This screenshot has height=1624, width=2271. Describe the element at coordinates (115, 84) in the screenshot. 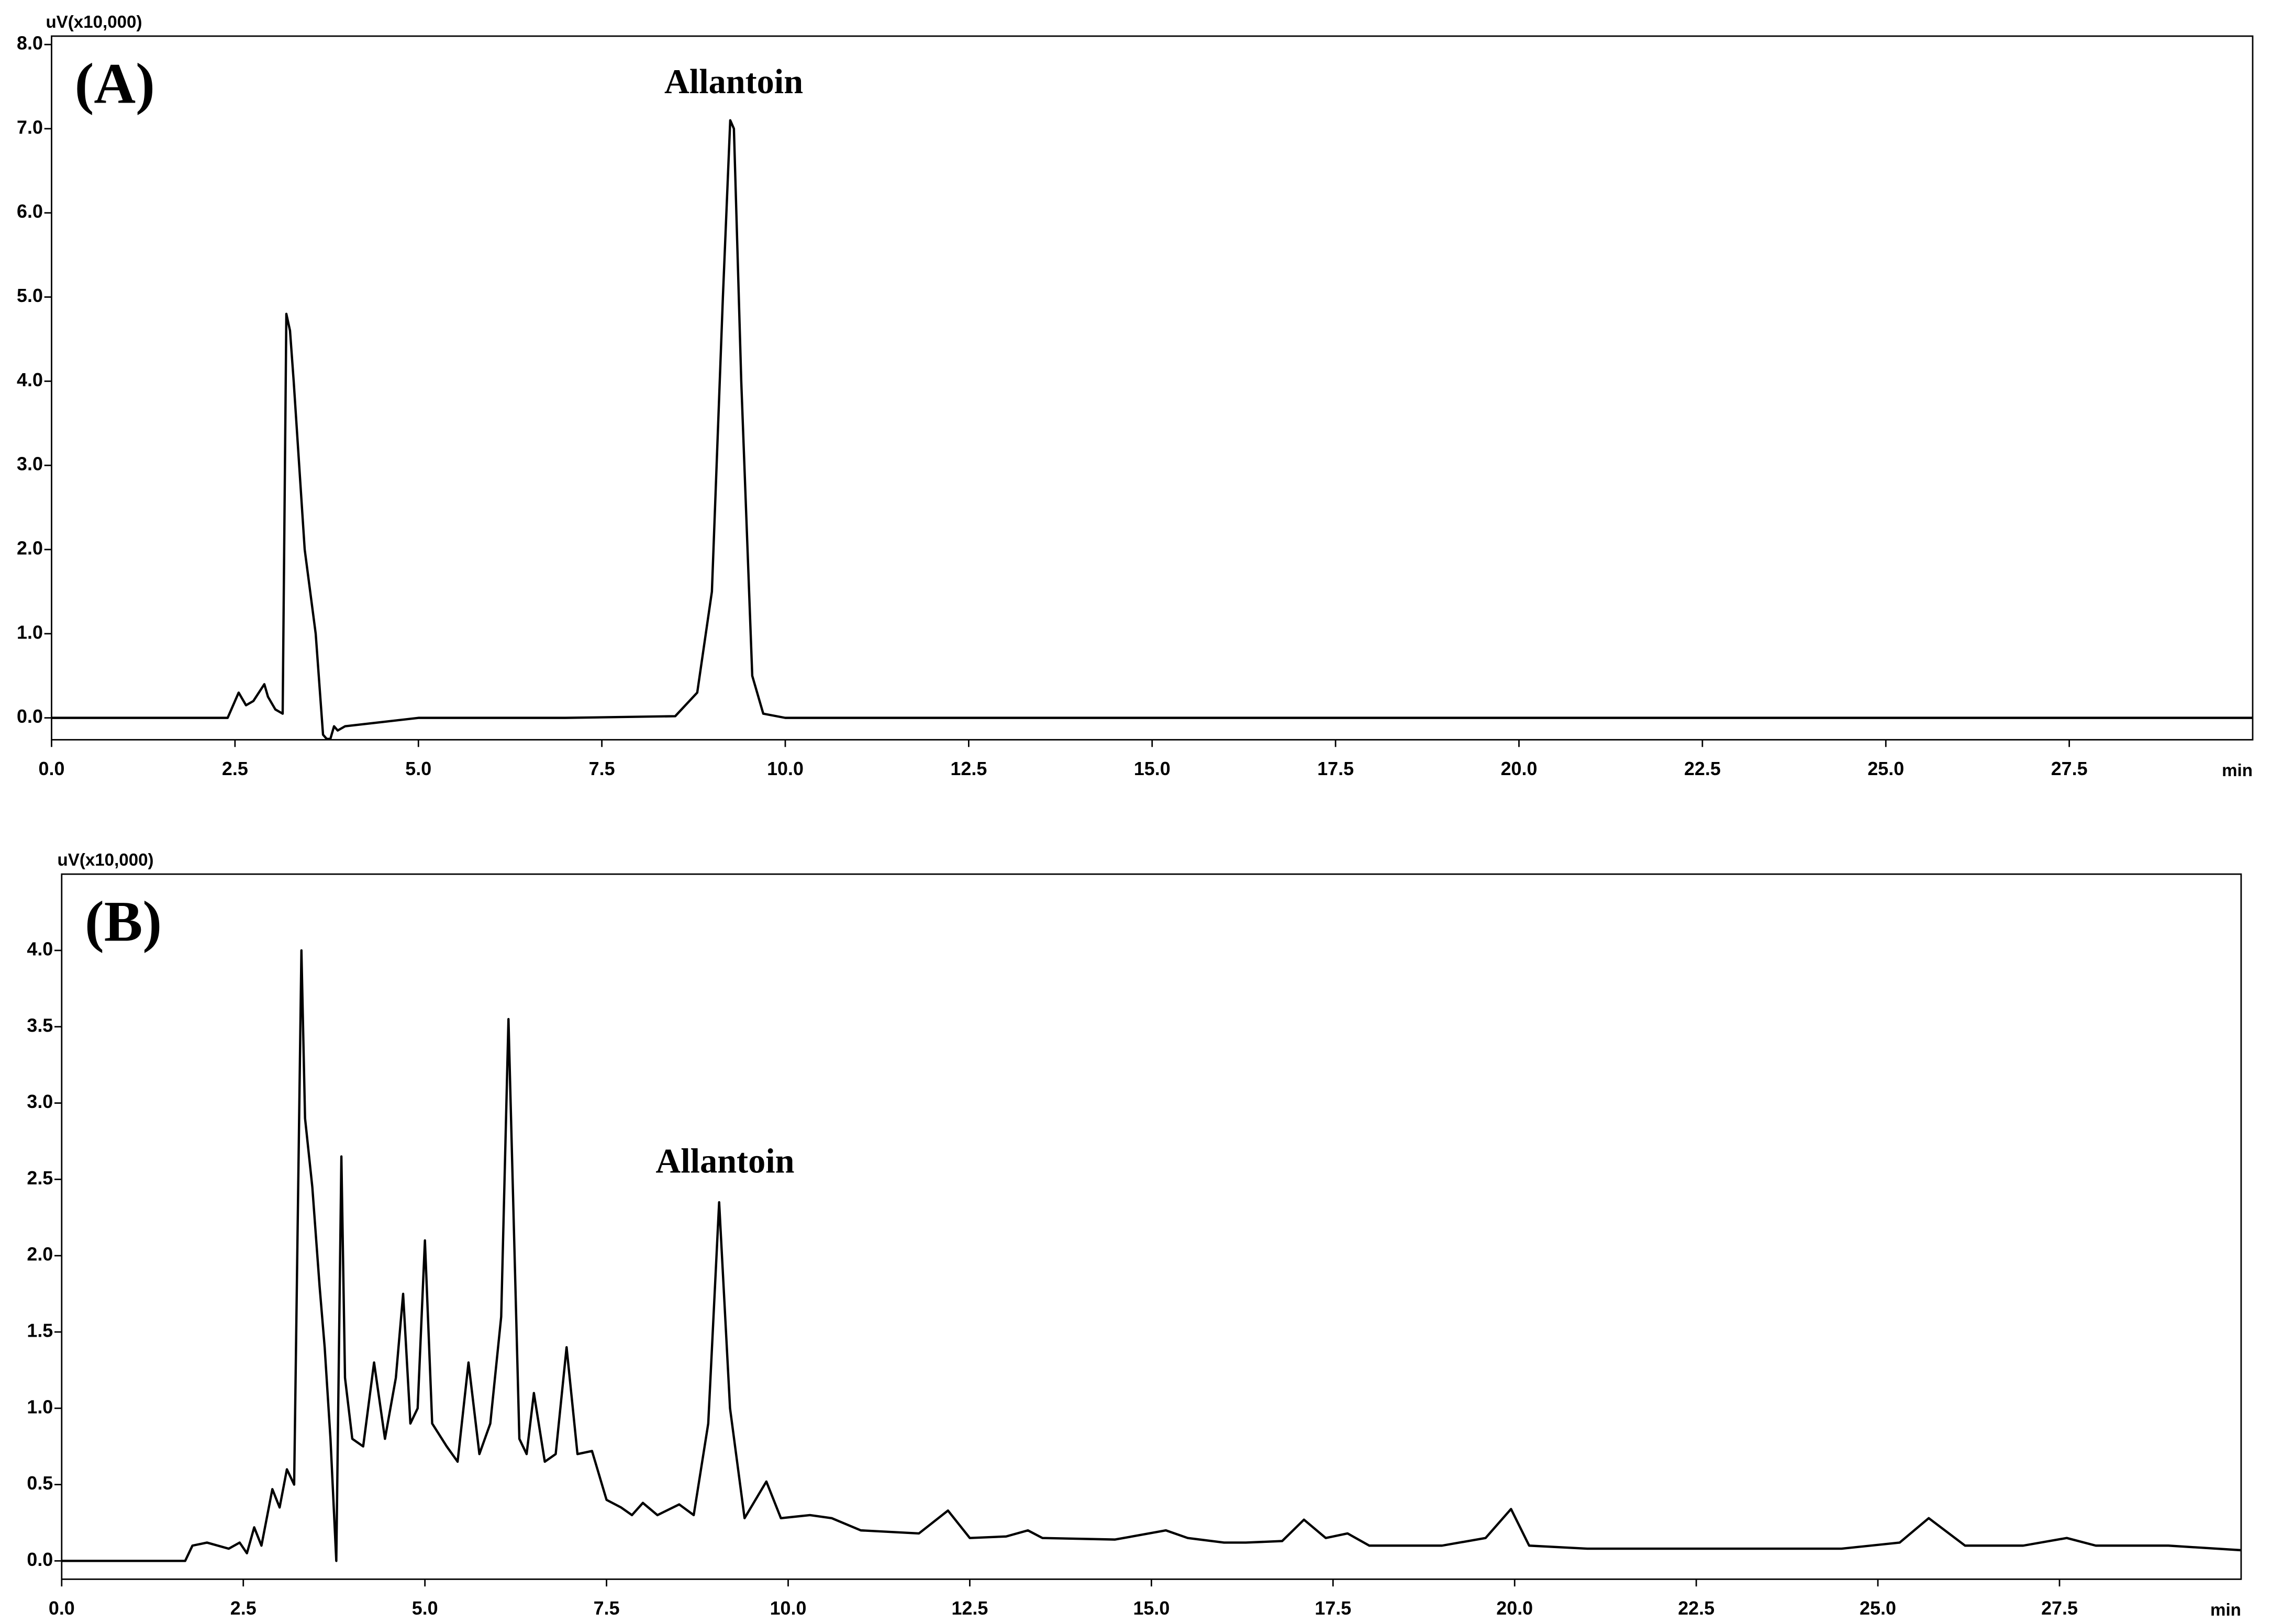

I see `panel-label: (A)` at that location.